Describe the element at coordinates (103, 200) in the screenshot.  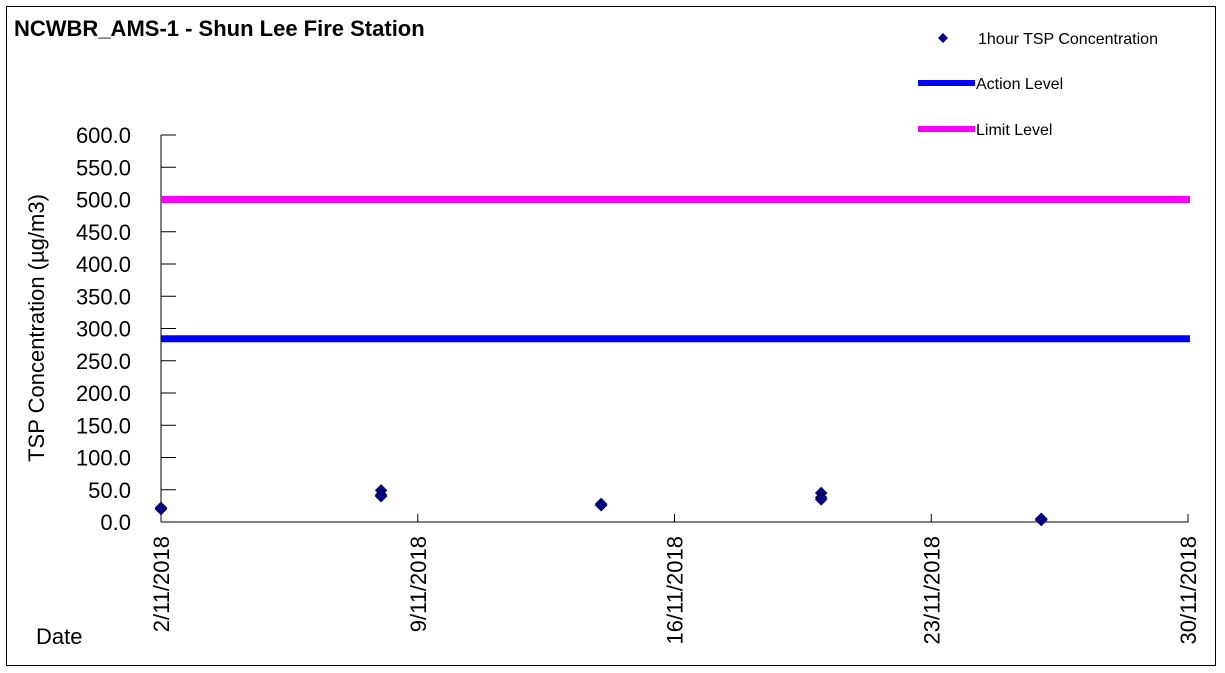
I see `y-tick-label: 500.0` at that location.